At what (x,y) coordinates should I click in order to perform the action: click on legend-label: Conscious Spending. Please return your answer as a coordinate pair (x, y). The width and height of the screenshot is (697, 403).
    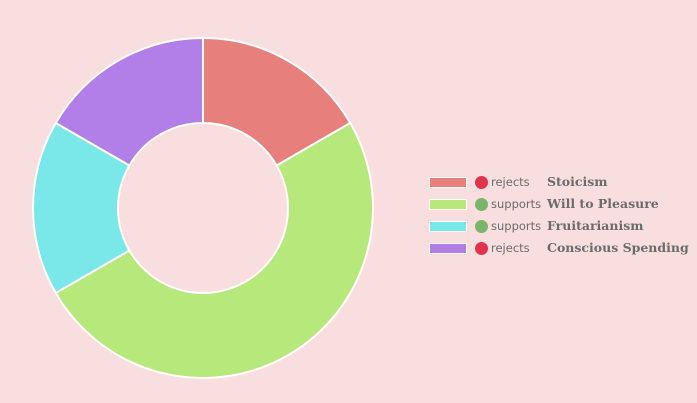
    Looking at the image, I should click on (618, 247).